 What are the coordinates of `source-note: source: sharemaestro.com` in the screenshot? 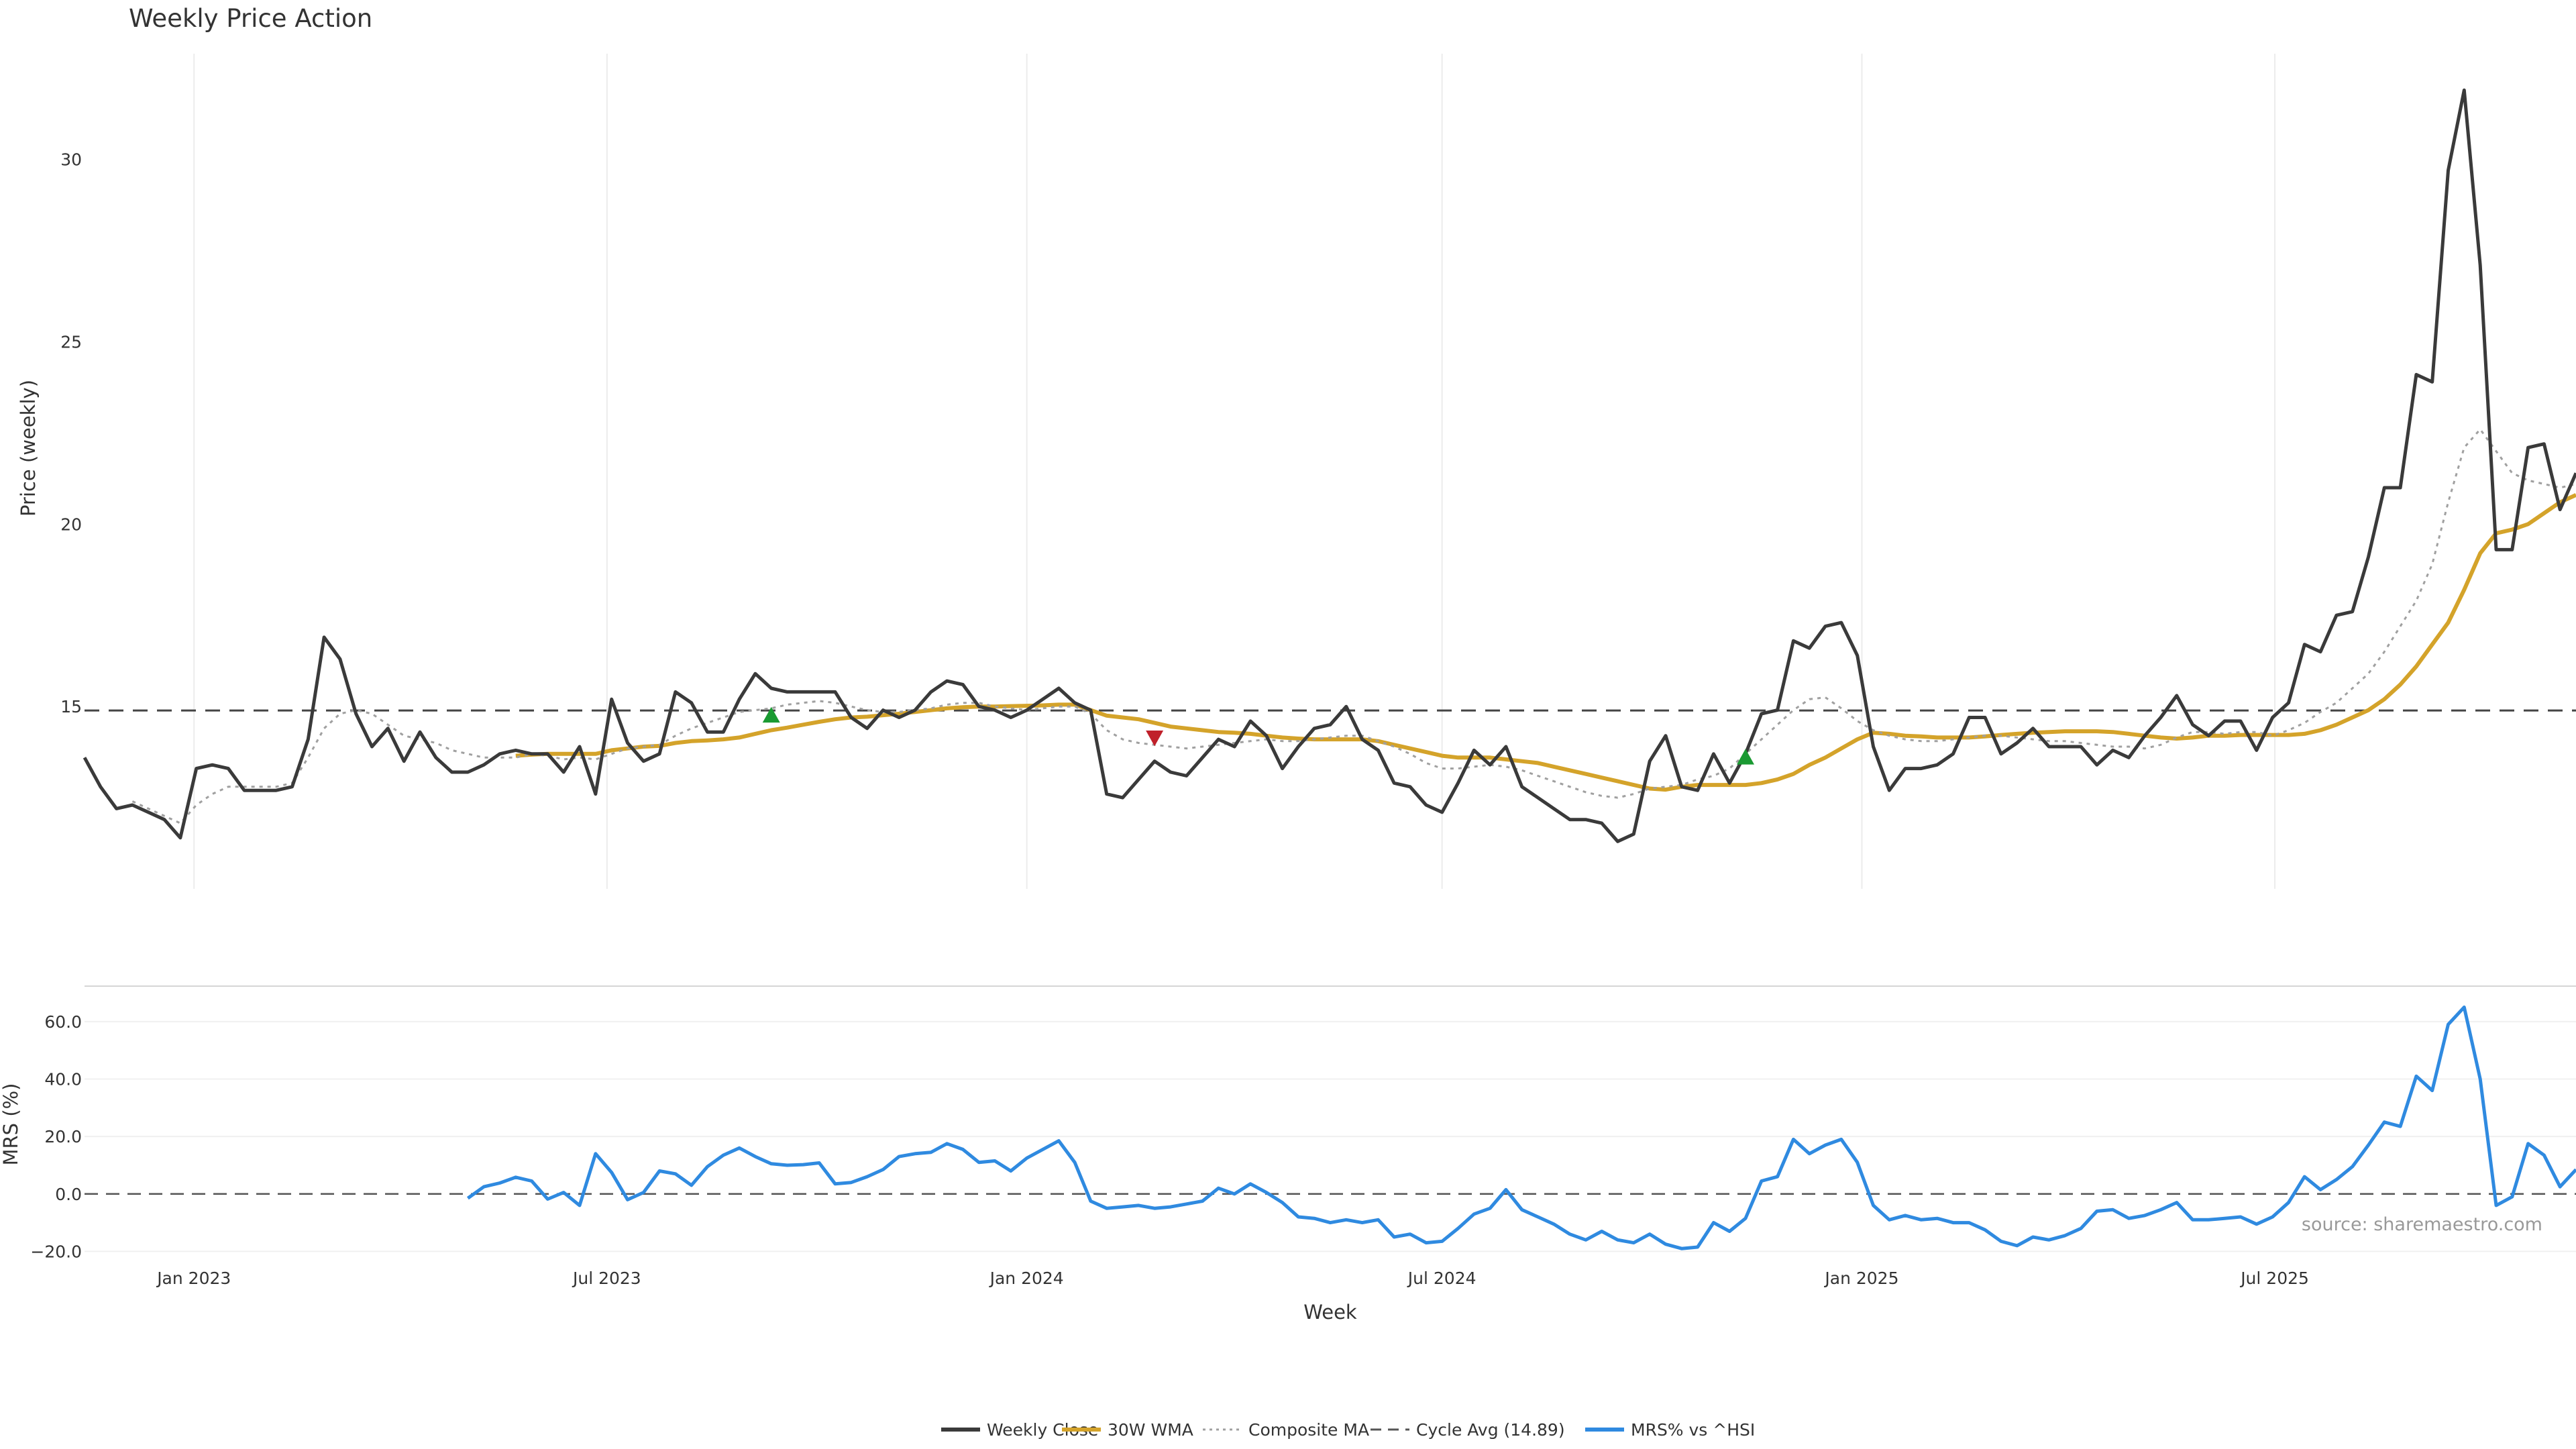 It's located at (2422, 1224).